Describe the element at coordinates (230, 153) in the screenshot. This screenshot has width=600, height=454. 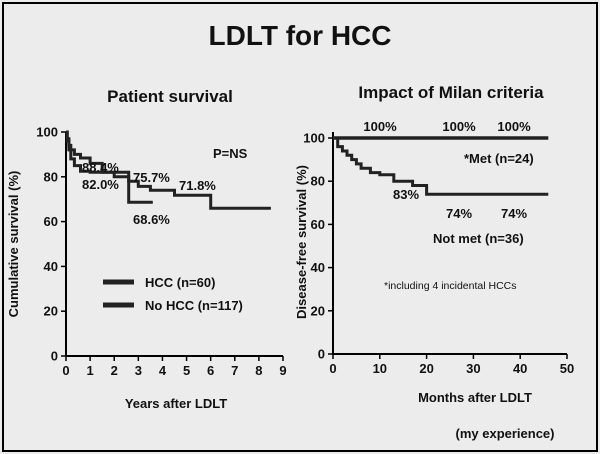
I see `p-value-annotation: P=NS` at that location.